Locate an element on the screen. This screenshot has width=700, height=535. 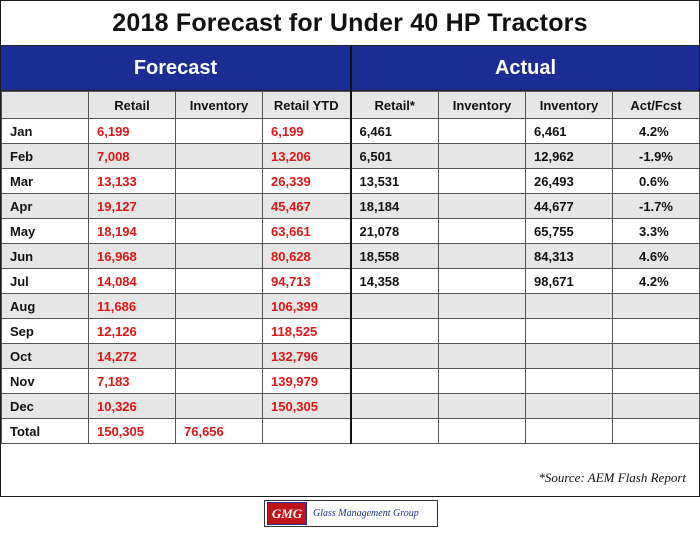
month-cell: Jun is located at coordinates (45, 256).